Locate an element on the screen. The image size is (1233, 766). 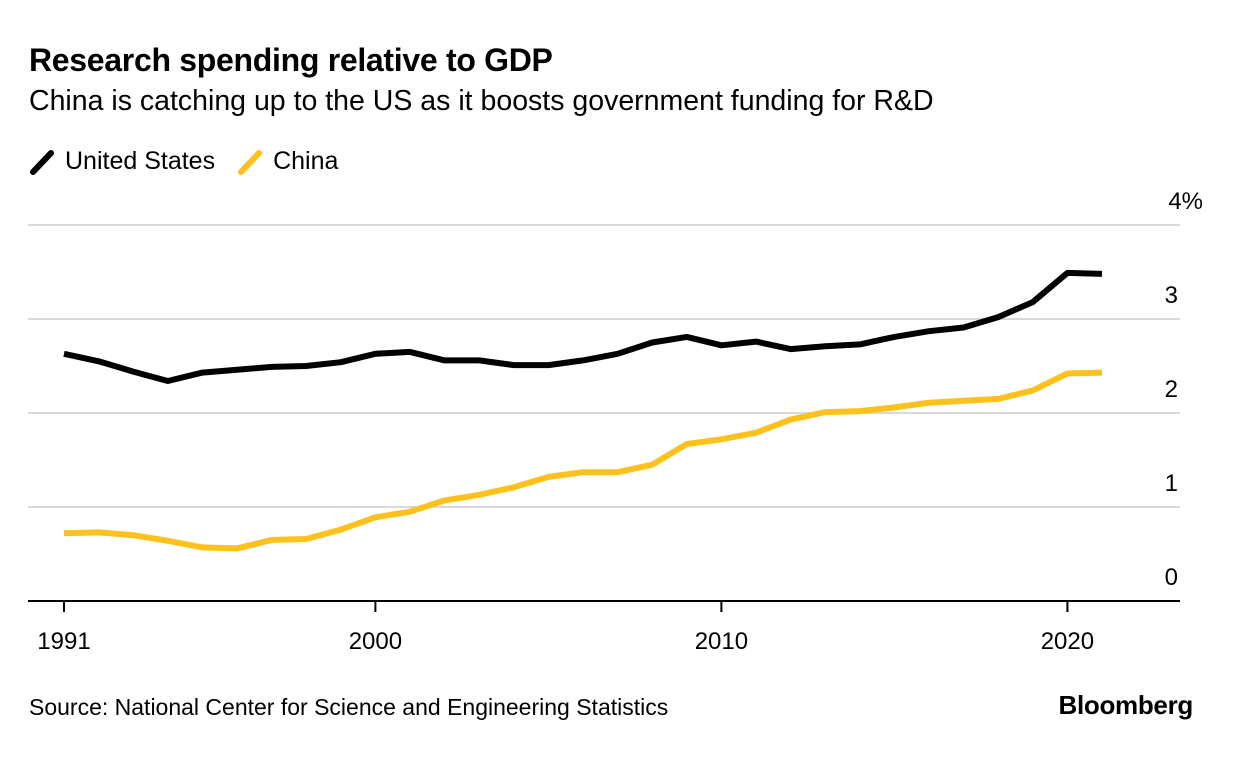
chart-title: Research spending relative to GDP is located at coordinates (291, 60).